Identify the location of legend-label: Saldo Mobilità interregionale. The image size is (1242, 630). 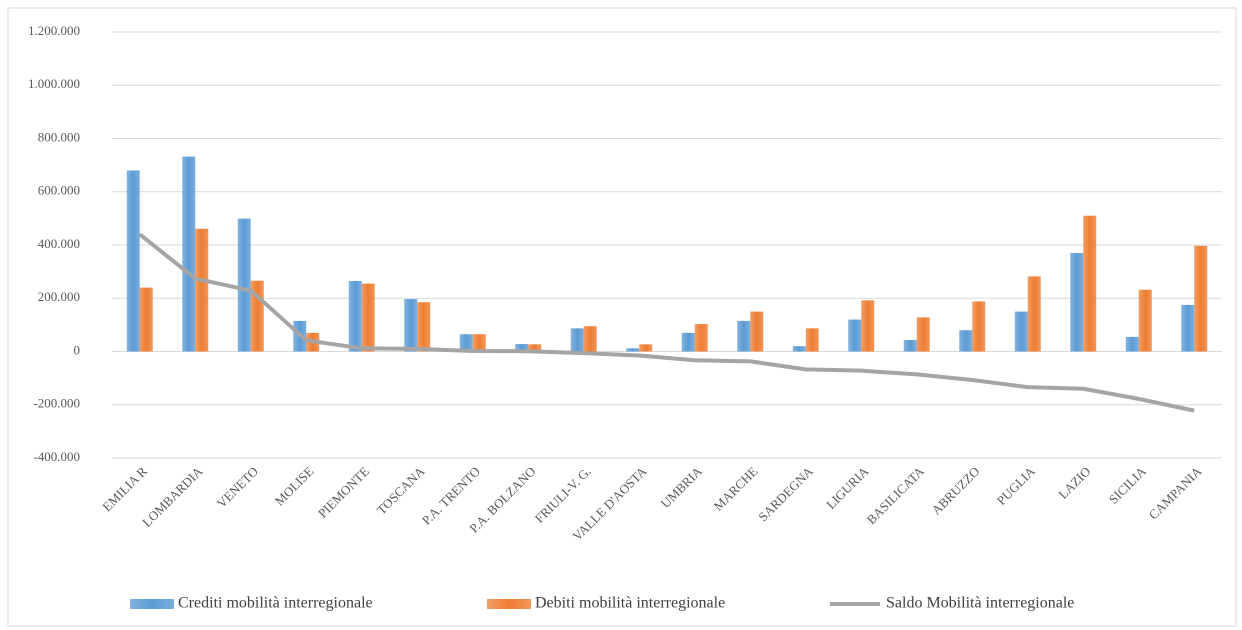
(980, 603).